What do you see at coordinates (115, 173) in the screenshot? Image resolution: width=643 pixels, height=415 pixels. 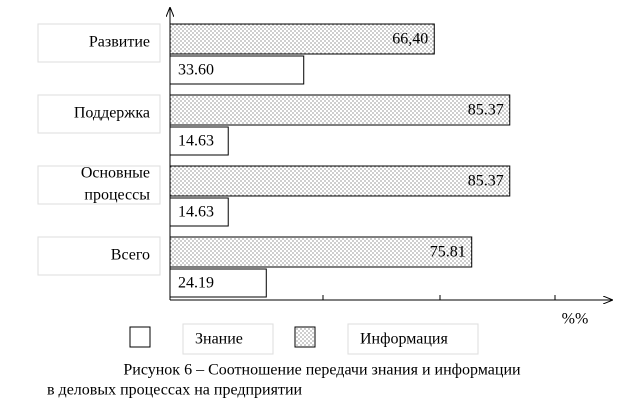 I see `category-label: Основные` at bounding box center [115, 173].